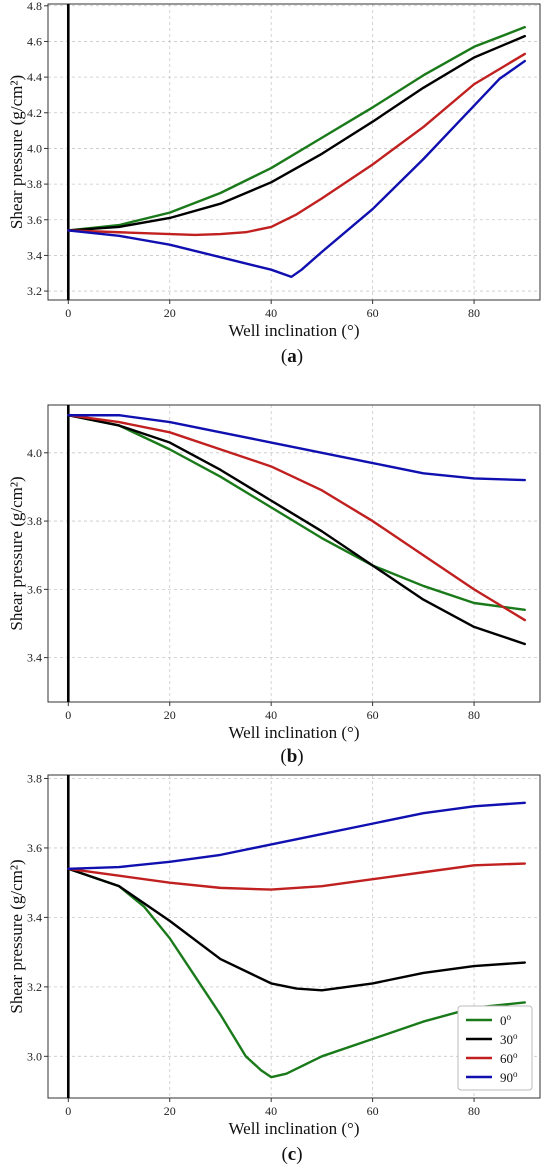 The image size is (550, 1170). I want to click on y-tick-label: 4.6, so click(34, 41).